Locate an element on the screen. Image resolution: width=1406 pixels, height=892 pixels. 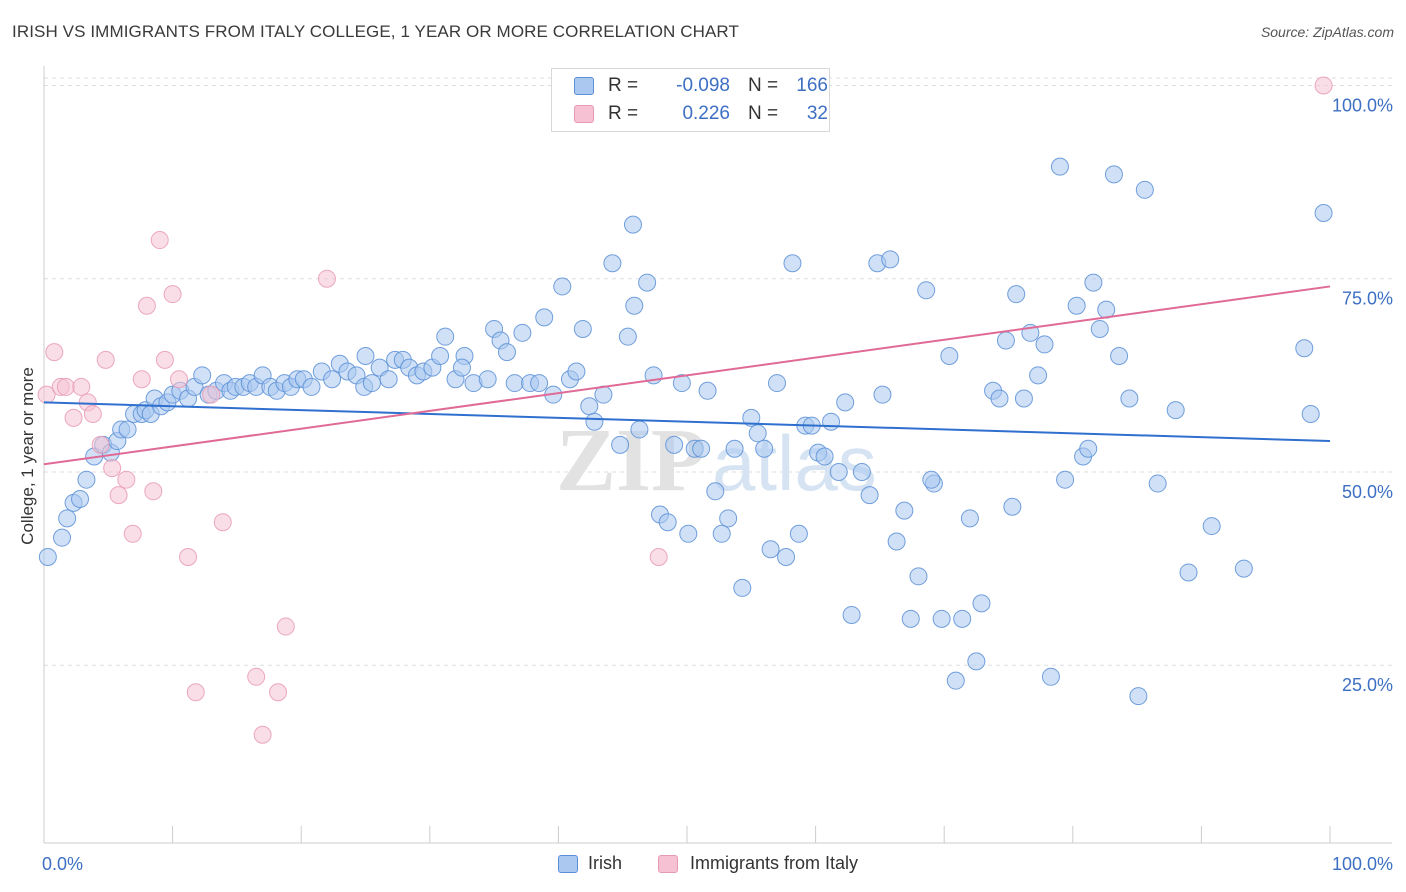
legend-swatch-blue is located at coordinates (584, 86).